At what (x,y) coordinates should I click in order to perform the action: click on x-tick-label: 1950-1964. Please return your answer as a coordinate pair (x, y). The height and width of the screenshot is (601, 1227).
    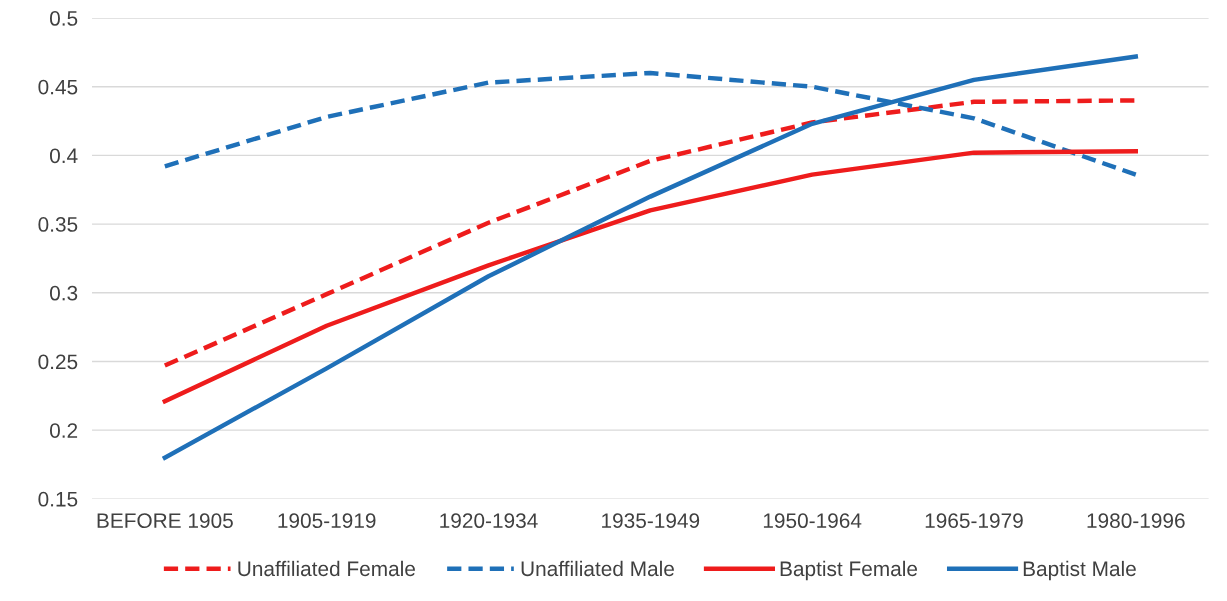
    Looking at the image, I should click on (812, 521).